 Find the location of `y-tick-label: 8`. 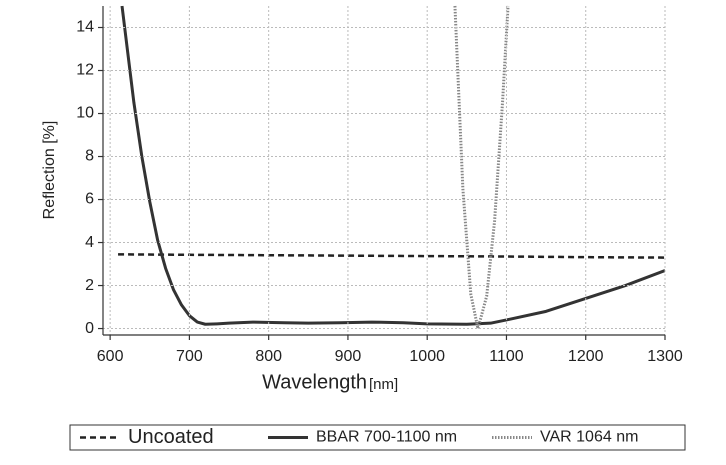

y-tick-label: 8 is located at coordinates (89, 156).